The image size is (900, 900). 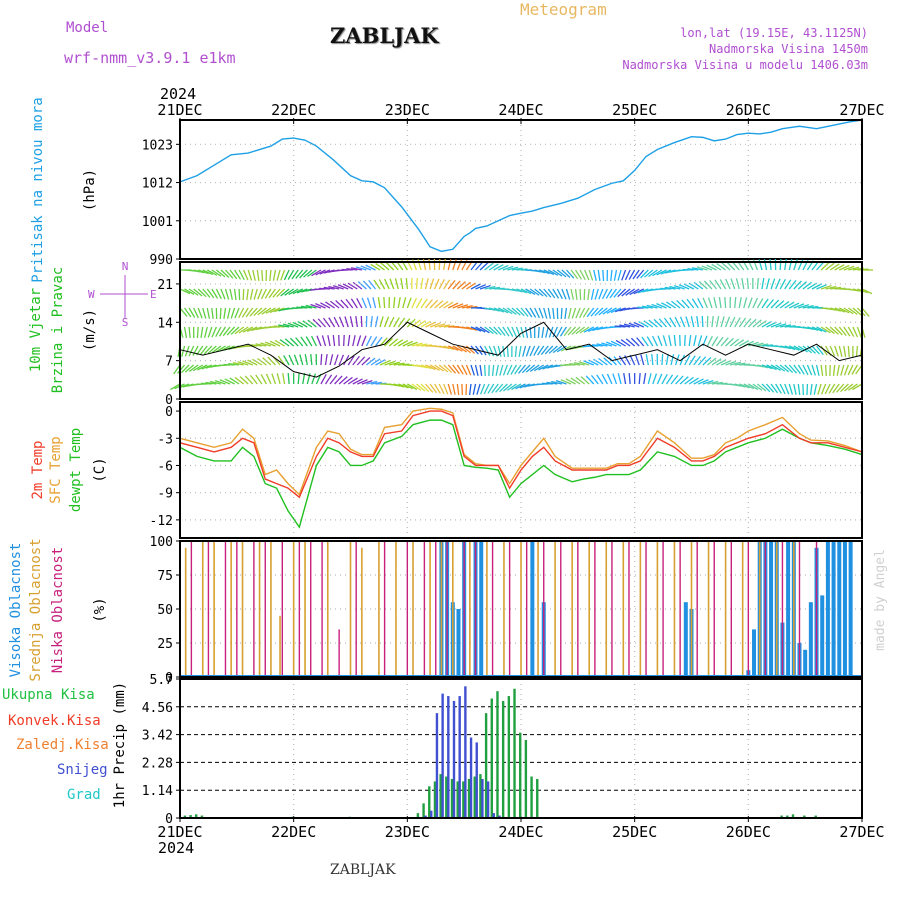 I want to click on x-tick-label-bottom: 25DEC, so click(x=634, y=832).